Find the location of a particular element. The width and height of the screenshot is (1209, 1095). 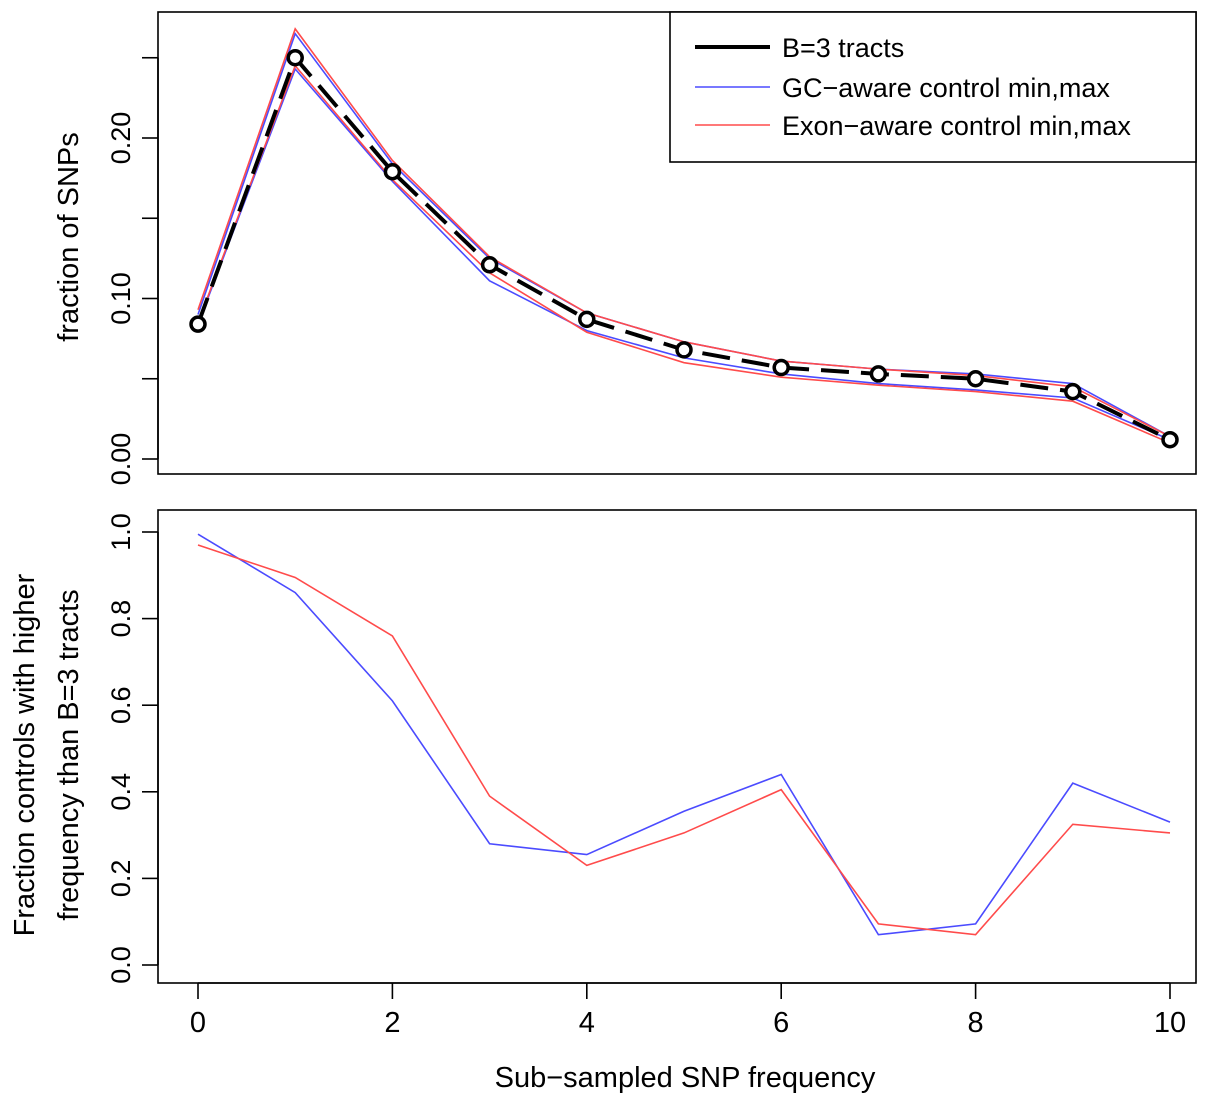

legend-label-exon: Exon−aware control min,max is located at coordinates (956, 126).